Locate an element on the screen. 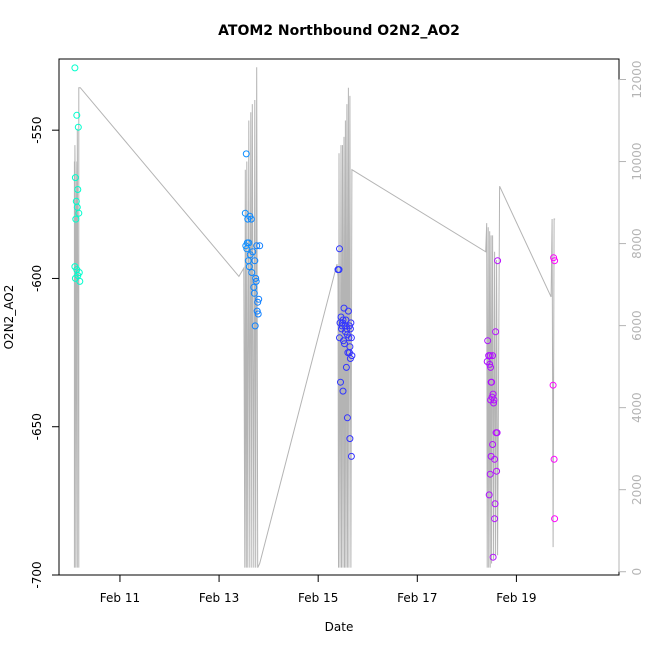 The width and height of the screenshot is (650, 650). y2-tick-label: 8000 is located at coordinates (637, 243).